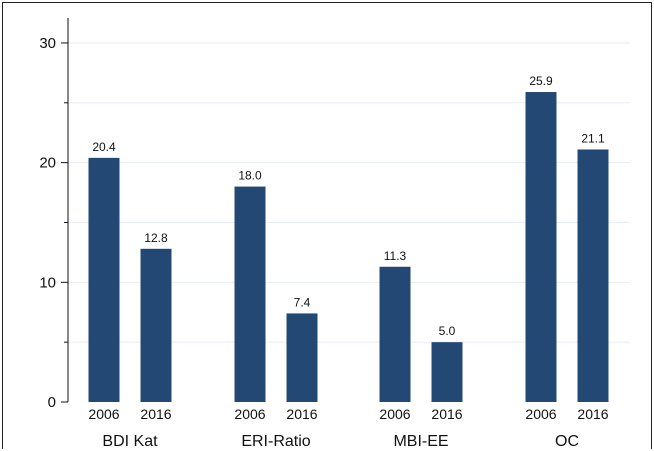 This screenshot has width=654, height=451. What do you see at coordinates (541, 81) in the screenshot?
I see `data-label: 25.9` at bounding box center [541, 81].